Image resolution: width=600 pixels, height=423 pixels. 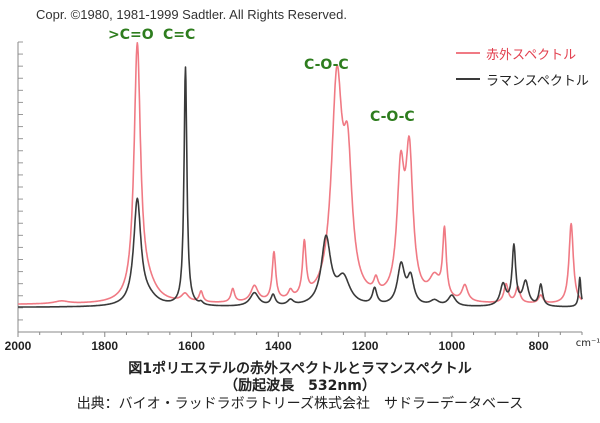 I want to click on caption-subtitle: （励起波長 532nm）, so click(x=300, y=386).